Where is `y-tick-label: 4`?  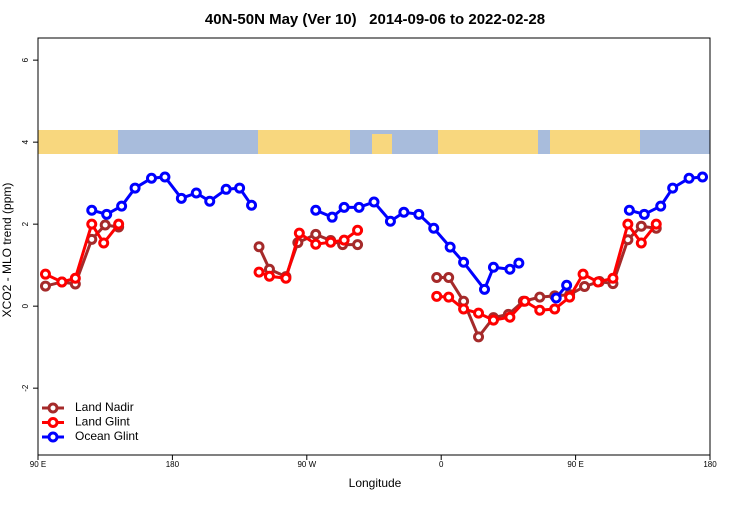
y-tick-label: 4 is located at coordinates (25, 141).